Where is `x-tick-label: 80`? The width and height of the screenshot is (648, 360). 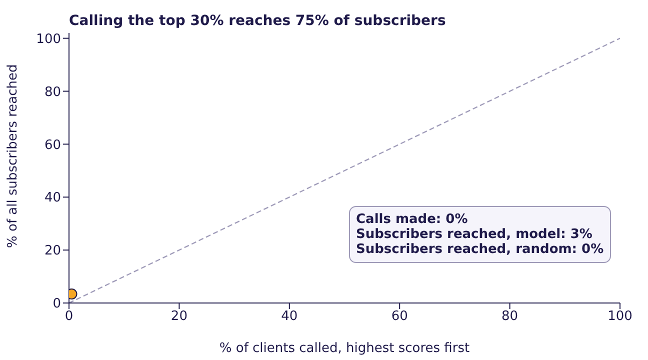
x-tick-label: 80 is located at coordinates (510, 316).